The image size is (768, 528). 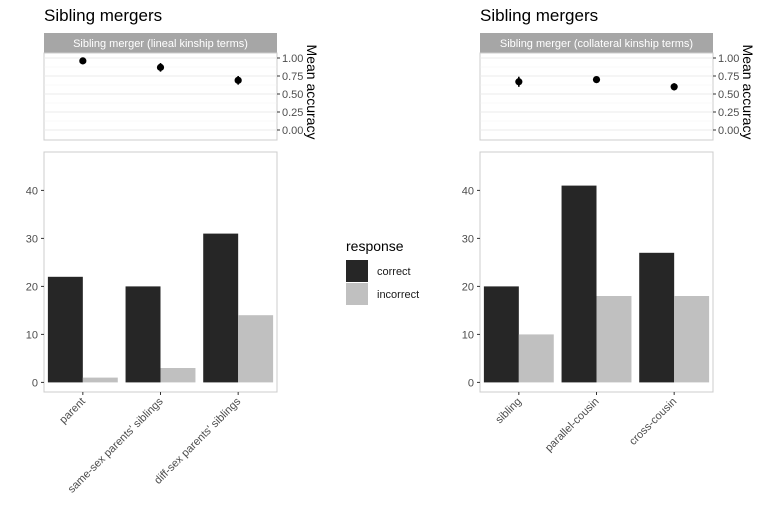 What do you see at coordinates (653, 422) in the screenshot?
I see `bar-category-label: cross-cousin` at bounding box center [653, 422].